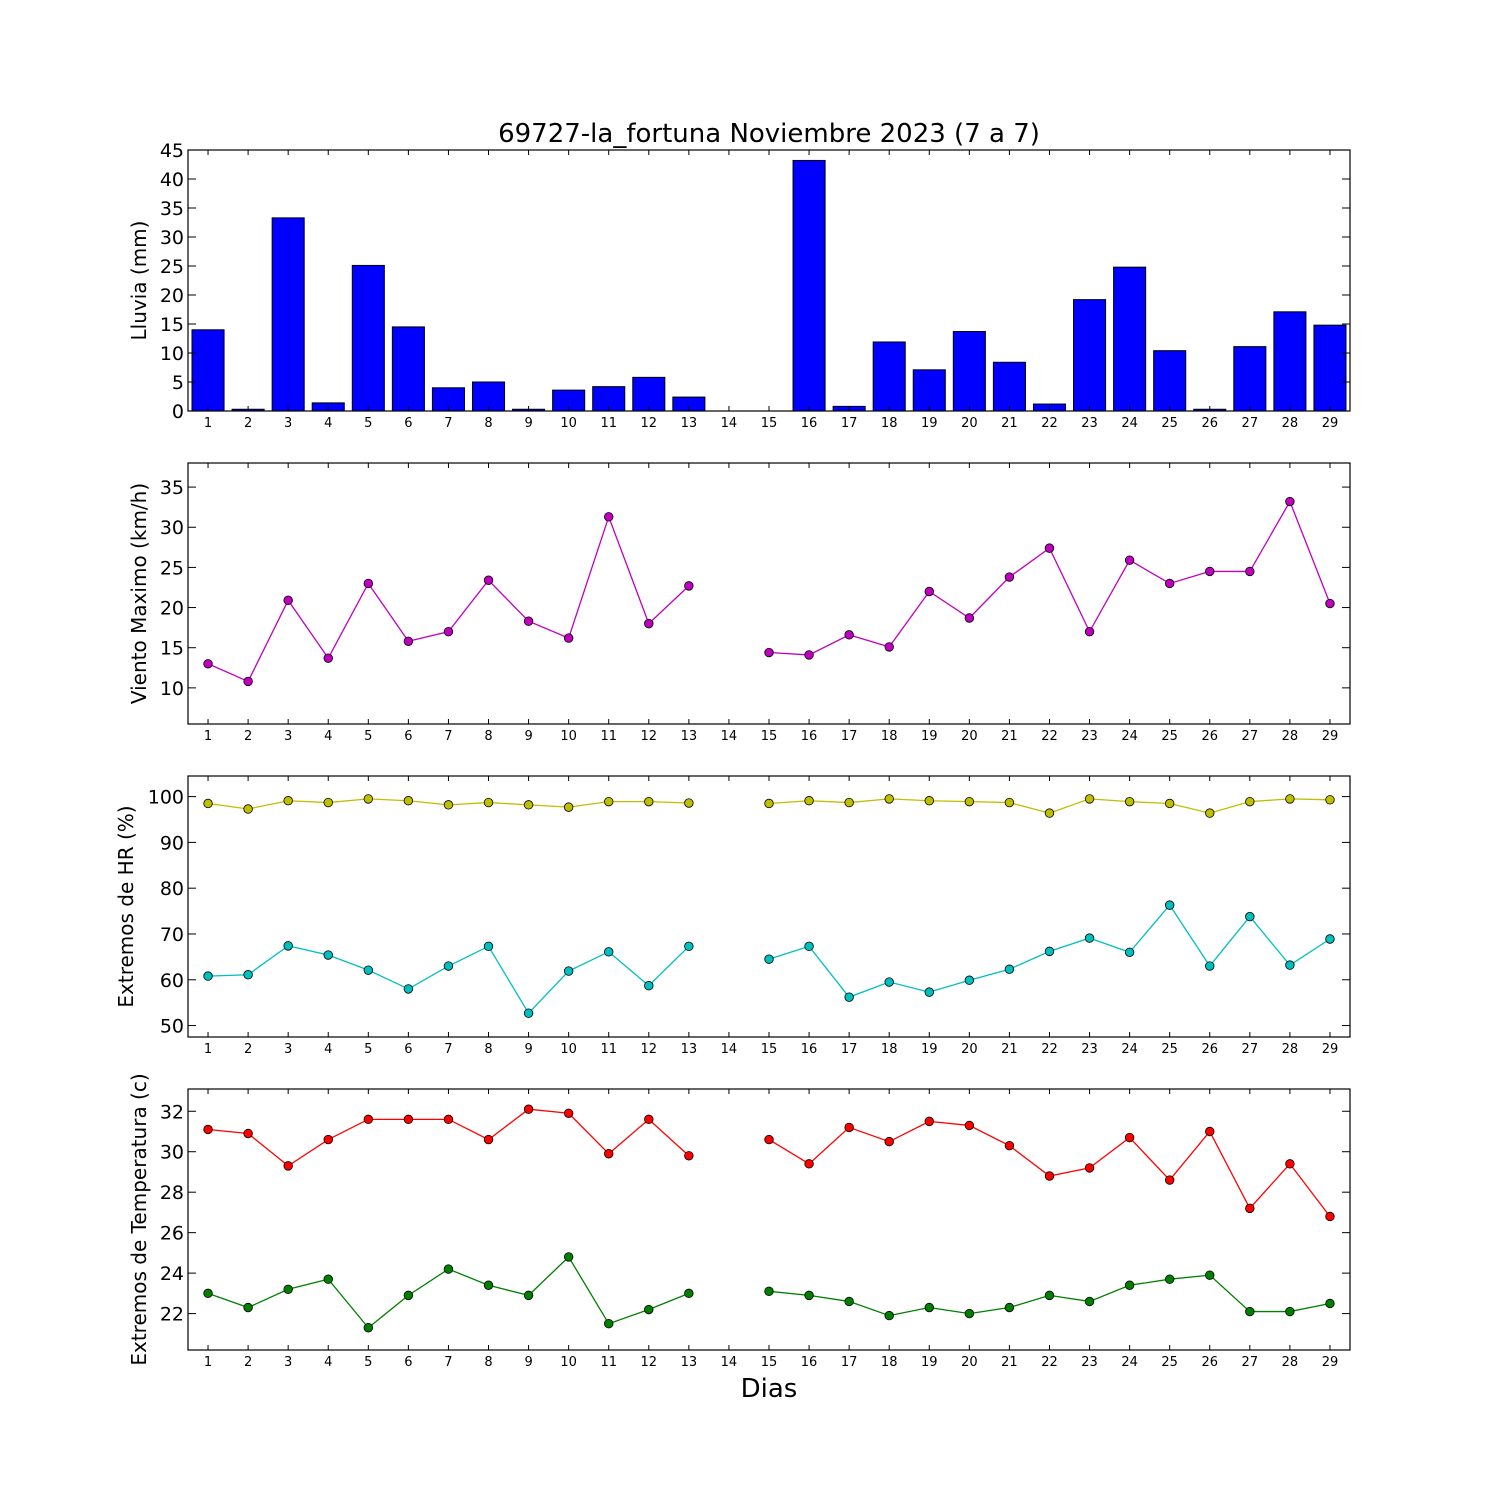  Describe the element at coordinates (769, 134) in the screenshot. I see `chart-title: 69727-la_fortuna Noviembre 2023 (7 a 7)` at that location.